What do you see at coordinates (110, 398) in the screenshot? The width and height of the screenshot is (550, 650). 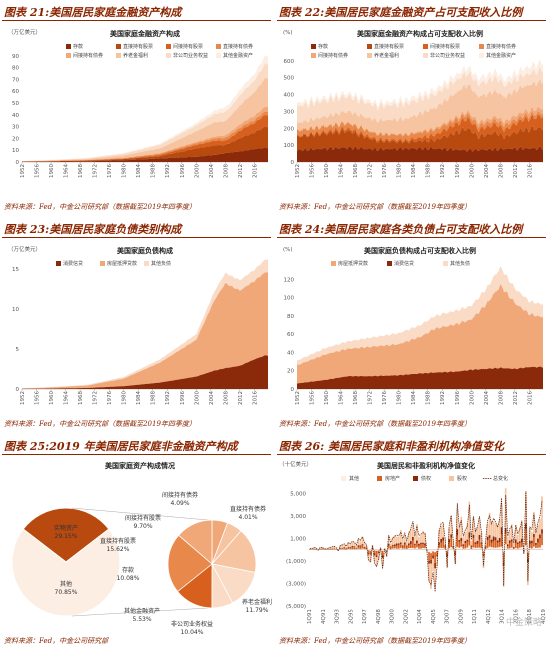 I see `x-tick-label: 1976` at bounding box center [110, 398].